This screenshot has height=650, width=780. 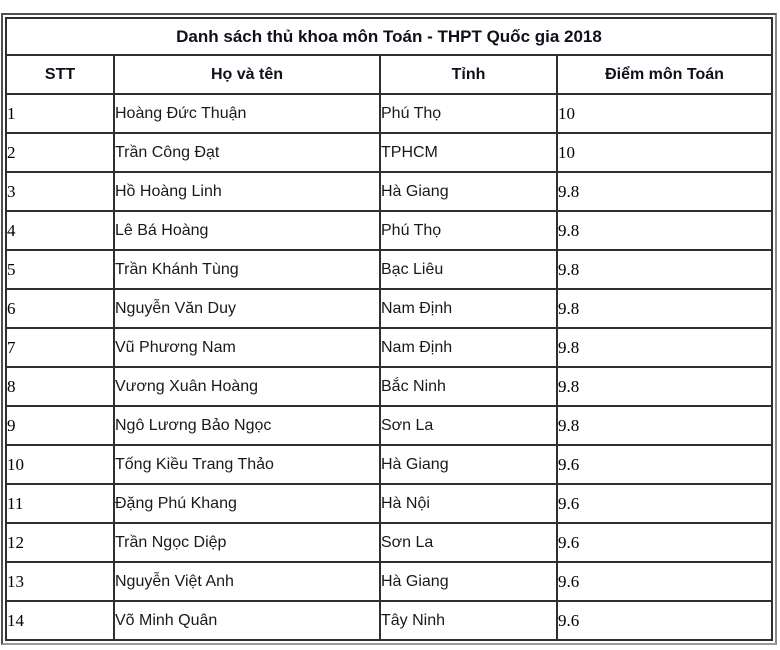 I want to click on province-cell: TPHCM, so click(x=468, y=152).